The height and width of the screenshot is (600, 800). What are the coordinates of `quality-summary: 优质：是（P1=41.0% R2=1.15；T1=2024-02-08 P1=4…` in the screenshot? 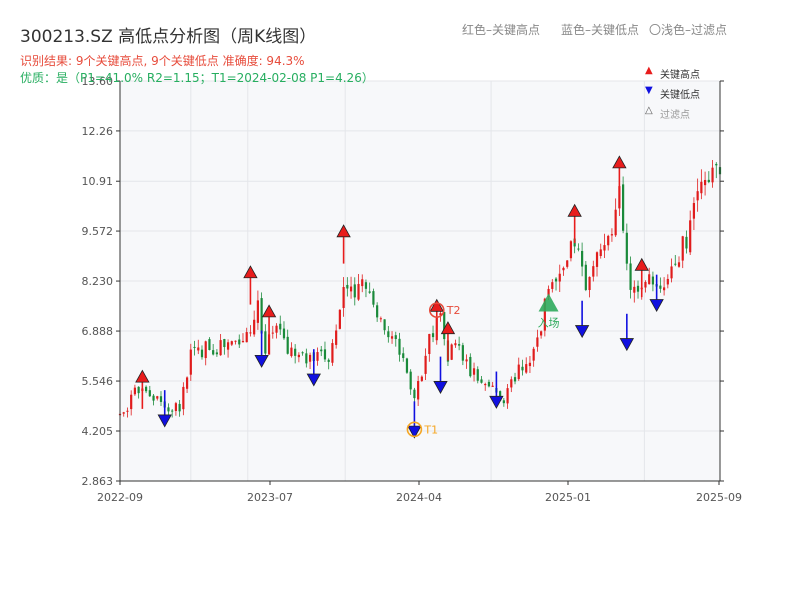 It's located at (197, 78).